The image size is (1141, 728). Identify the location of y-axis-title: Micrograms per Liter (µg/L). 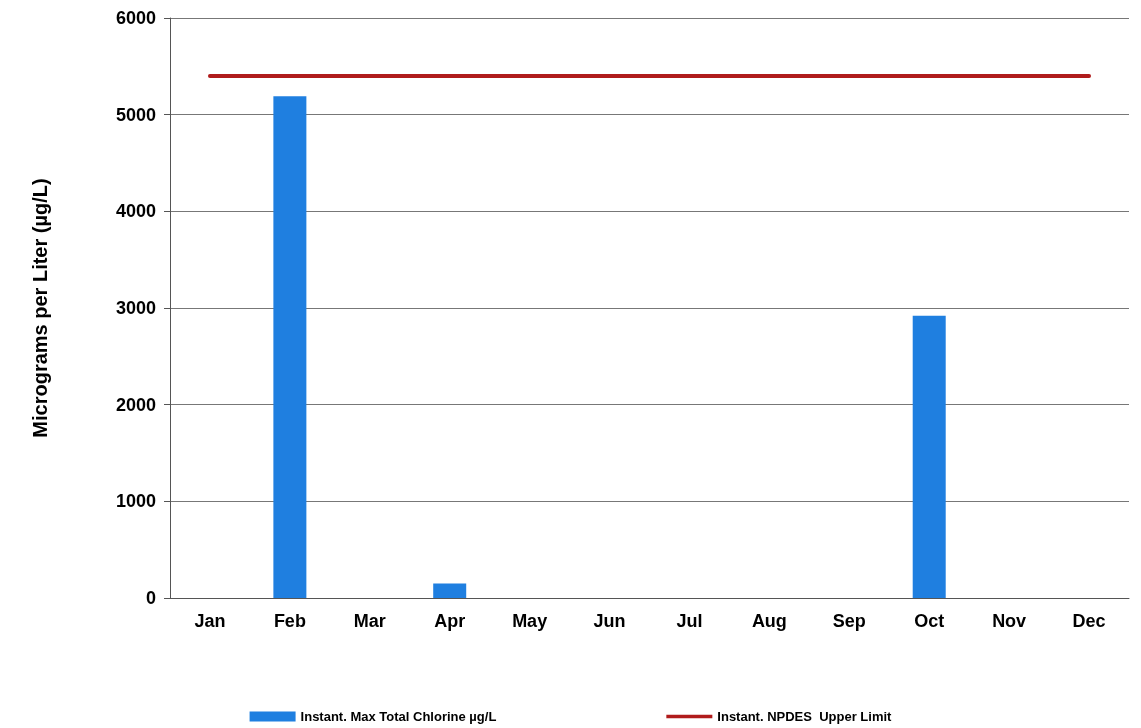
(40, 308).